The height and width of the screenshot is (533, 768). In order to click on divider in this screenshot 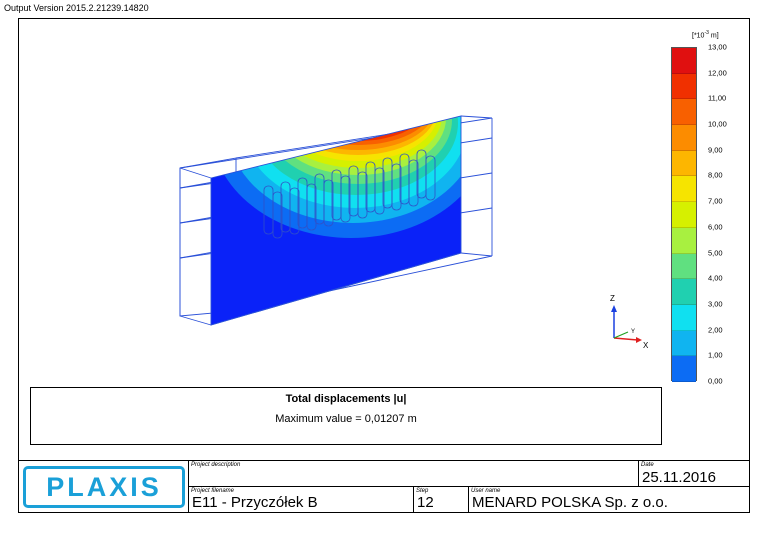, I will do `click(469, 486)`.